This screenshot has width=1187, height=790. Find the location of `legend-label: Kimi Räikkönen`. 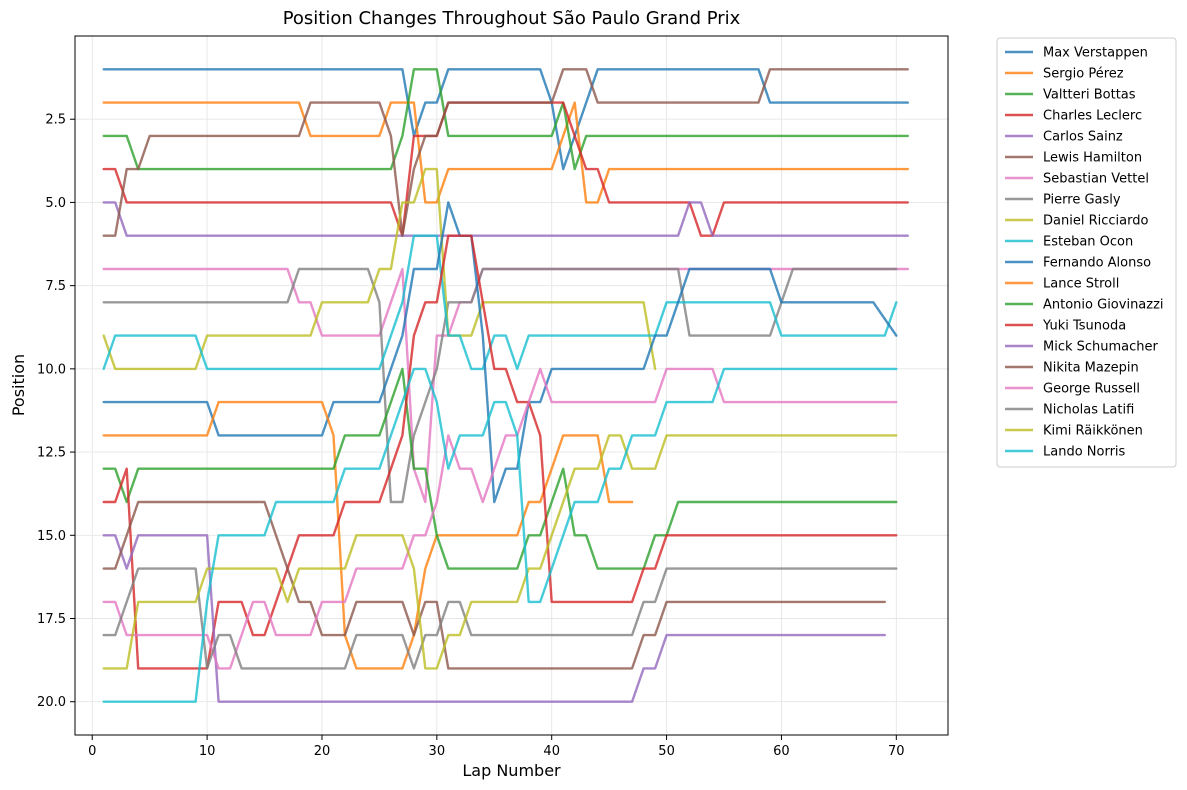

legend-label: Kimi Räikkönen is located at coordinates (1093, 431).